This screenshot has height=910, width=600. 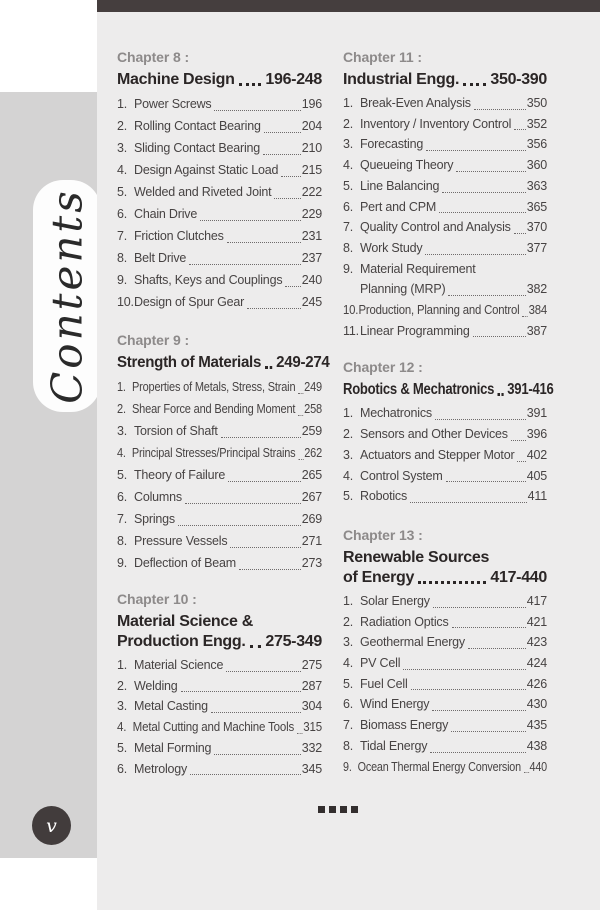 What do you see at coordinates (122, 148) in the screenshot?
I see `toc-item-number: 3.` at bounding box center [122, 148].